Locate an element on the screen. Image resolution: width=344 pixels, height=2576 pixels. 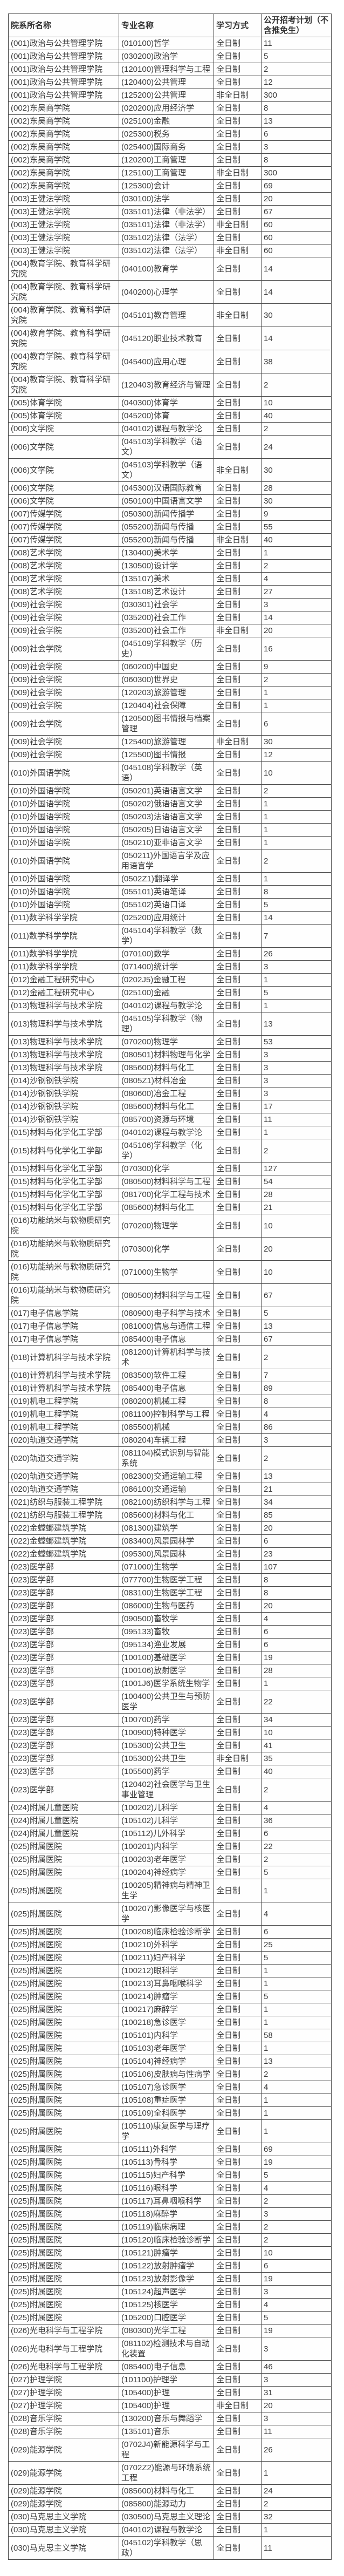
cell-department: (030)马克思主义学院 is located at coordinates (63, 2548).